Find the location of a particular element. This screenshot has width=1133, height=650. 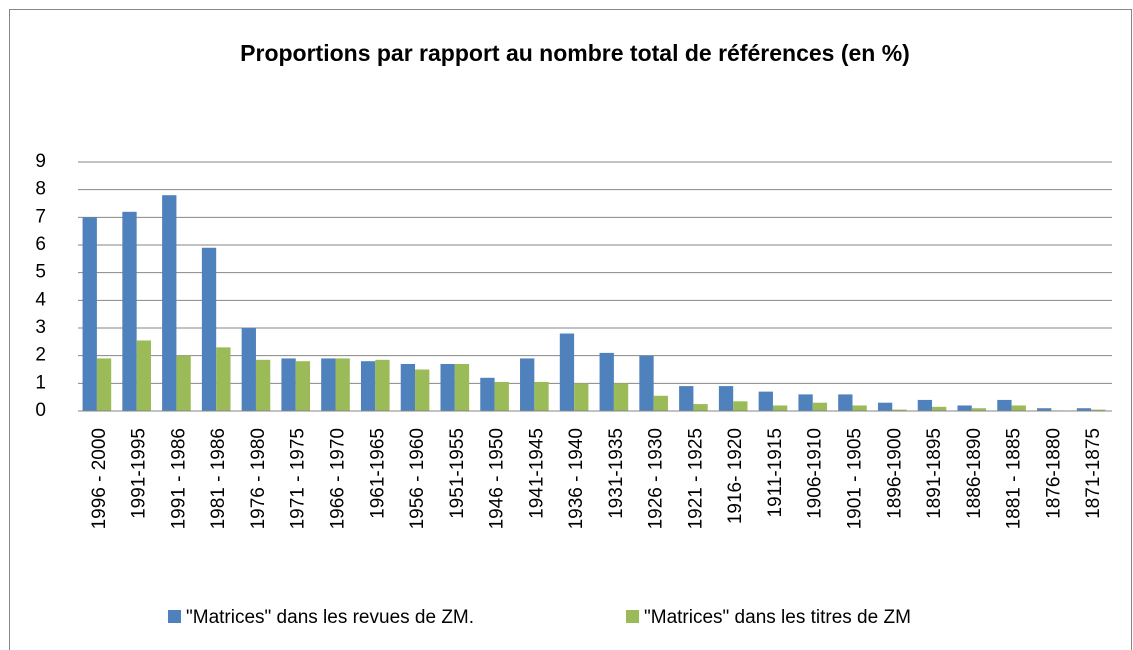

x-tick-label: 1871-1875 is located at coordinates (1093, 473).